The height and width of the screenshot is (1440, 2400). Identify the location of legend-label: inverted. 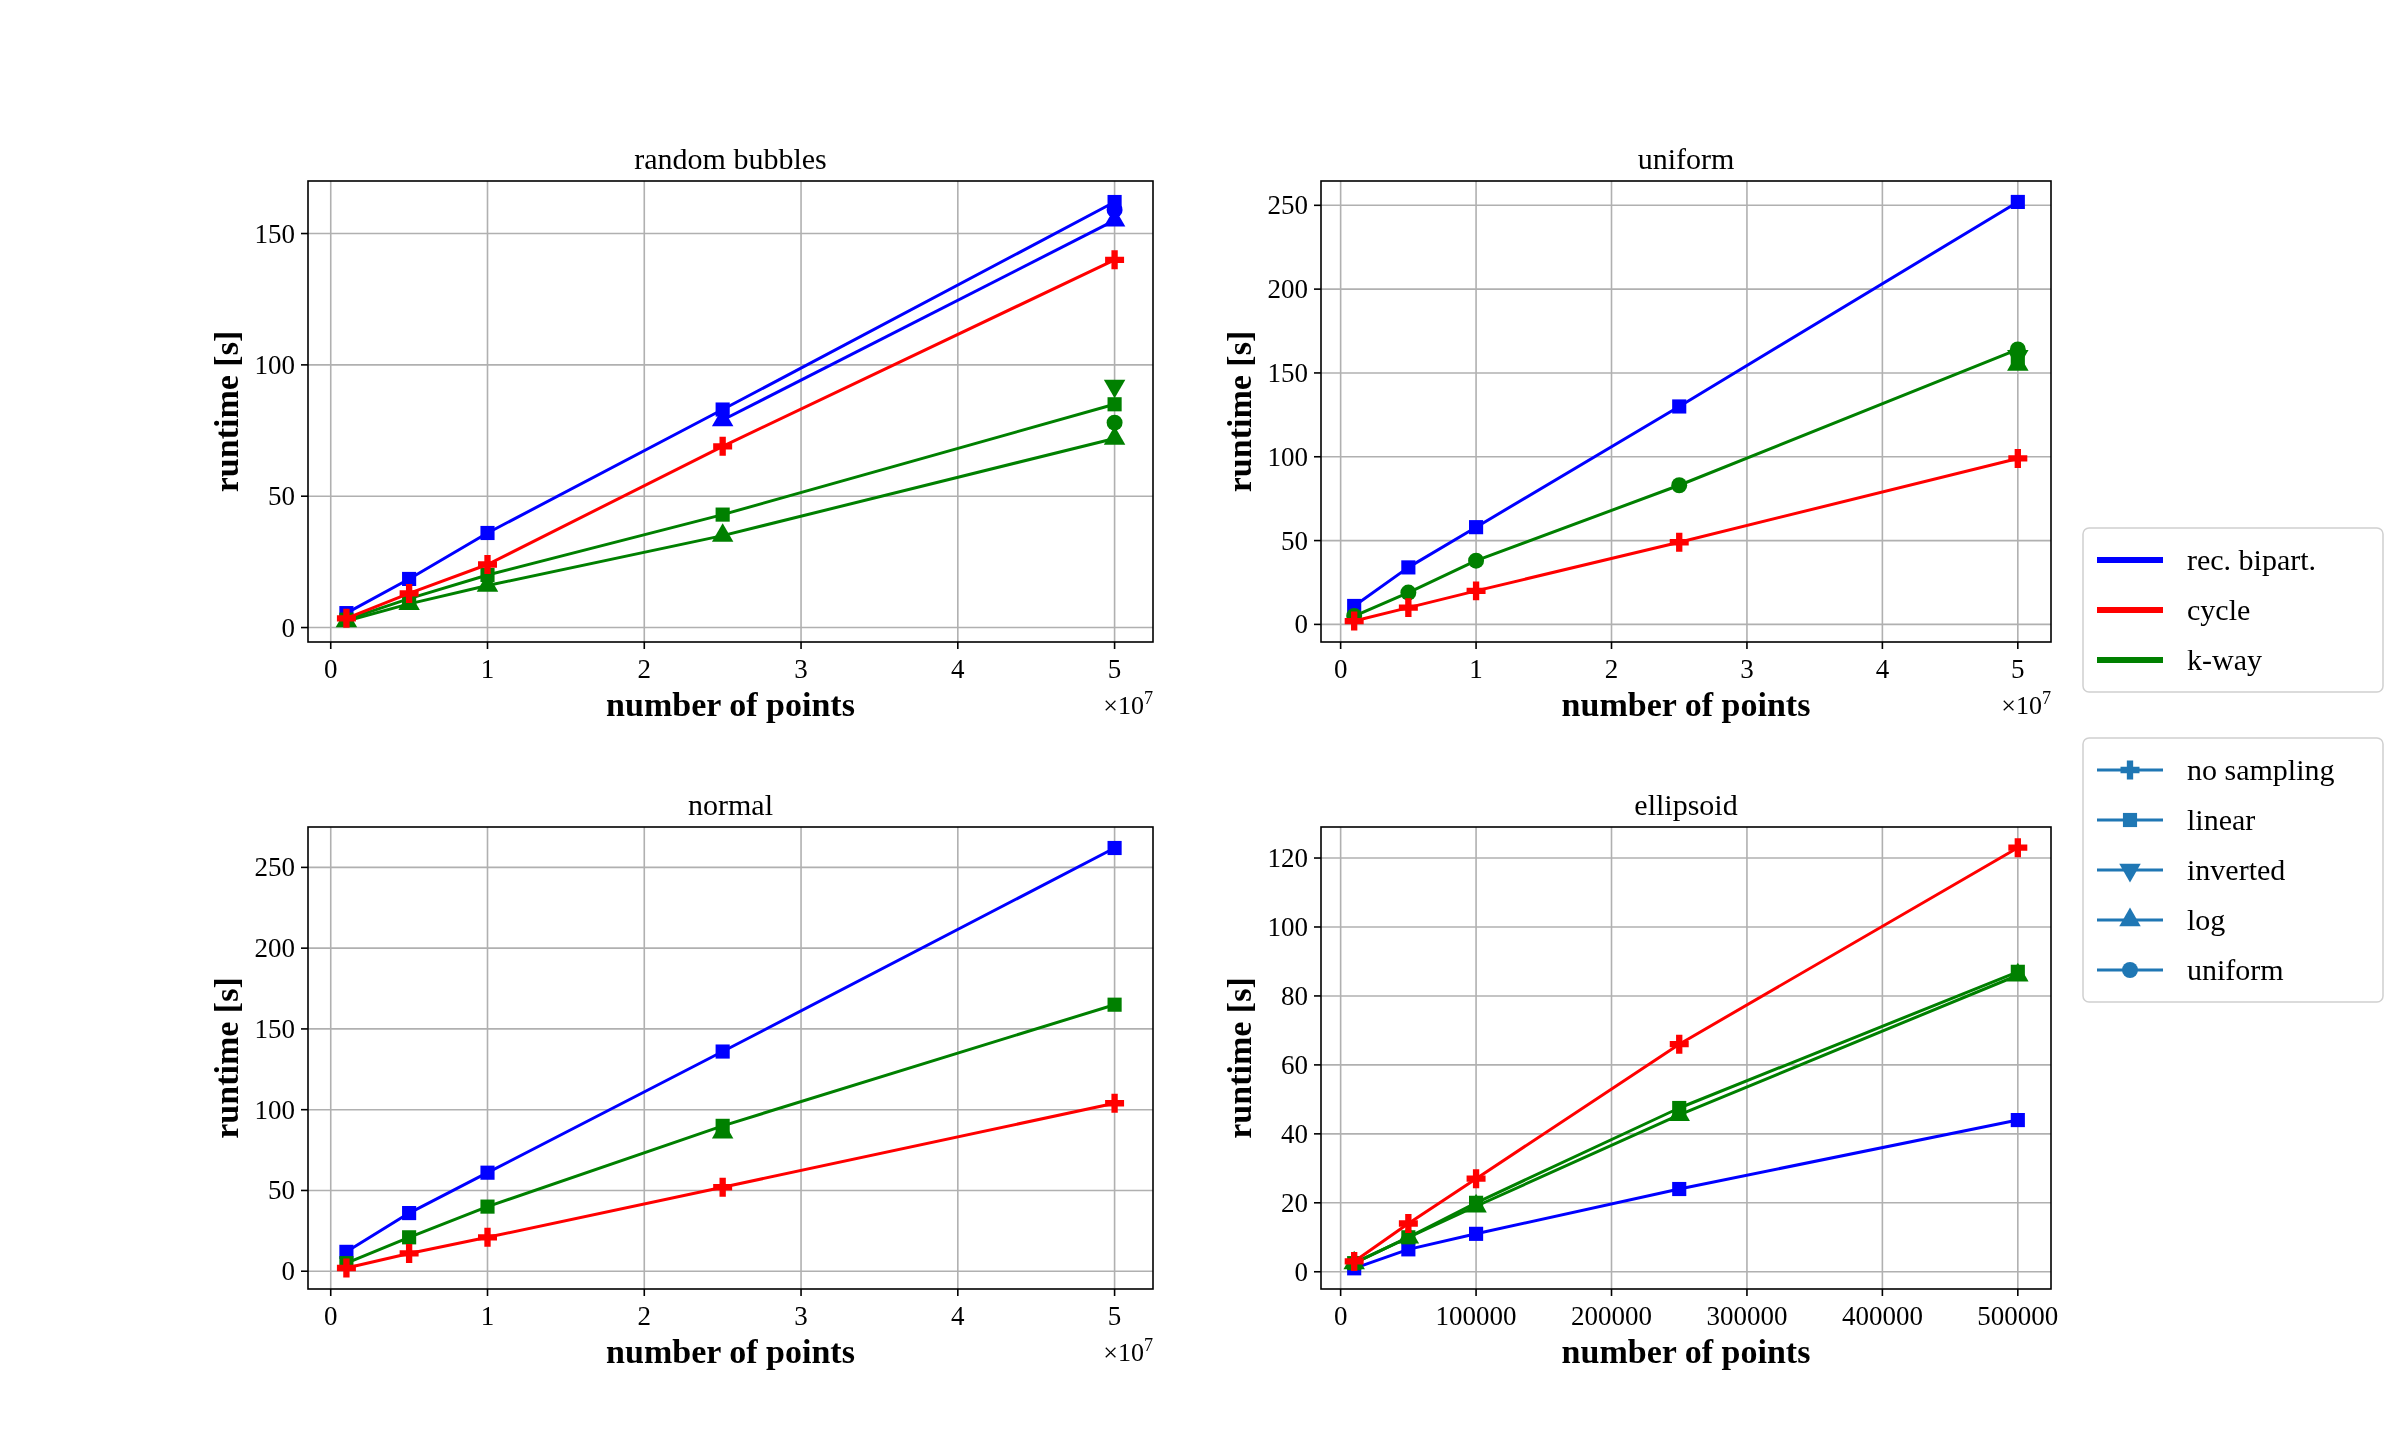
(2236, 869).